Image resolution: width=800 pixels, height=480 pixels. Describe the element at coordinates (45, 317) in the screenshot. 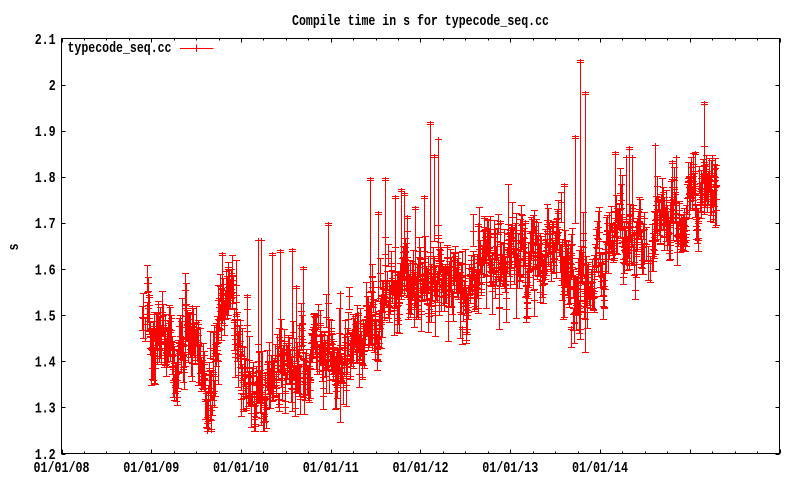

I see `svg-text: 1.5` at that location.